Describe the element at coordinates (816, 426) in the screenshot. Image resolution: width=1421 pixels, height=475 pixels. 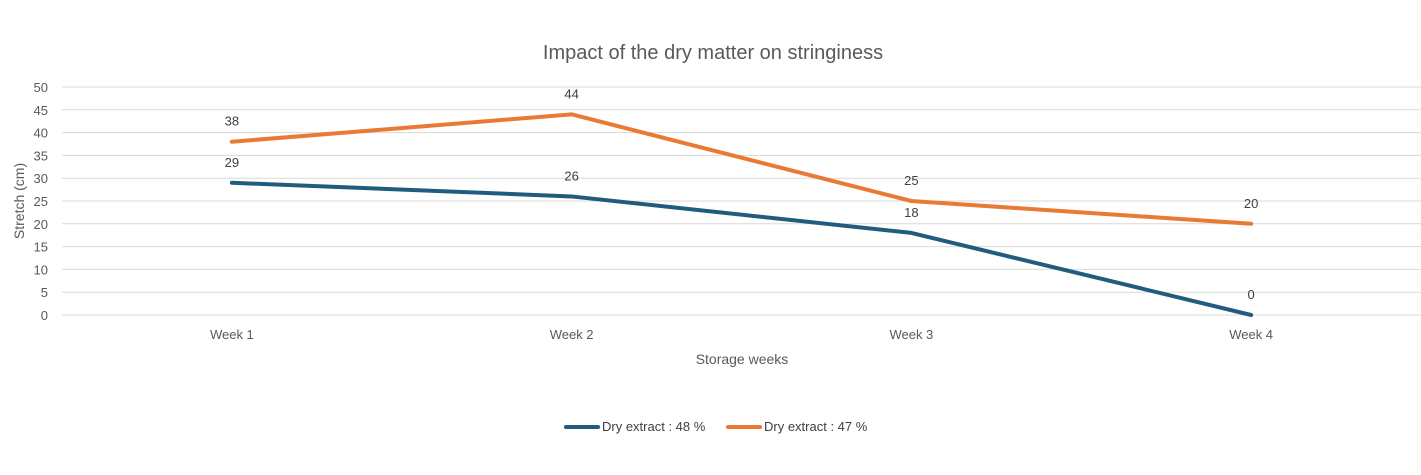
I see `legend-label: Dry extract : 47 %` at that location.